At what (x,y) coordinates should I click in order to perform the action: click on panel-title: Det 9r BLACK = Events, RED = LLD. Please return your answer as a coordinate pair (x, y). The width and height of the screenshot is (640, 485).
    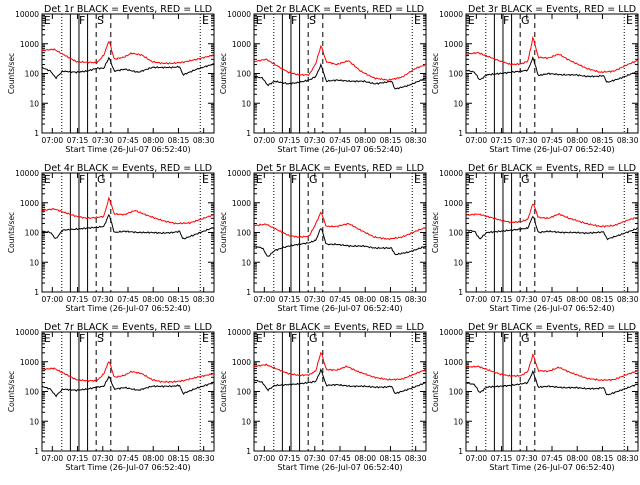
    Looking at the image, I should click on (552, 327).